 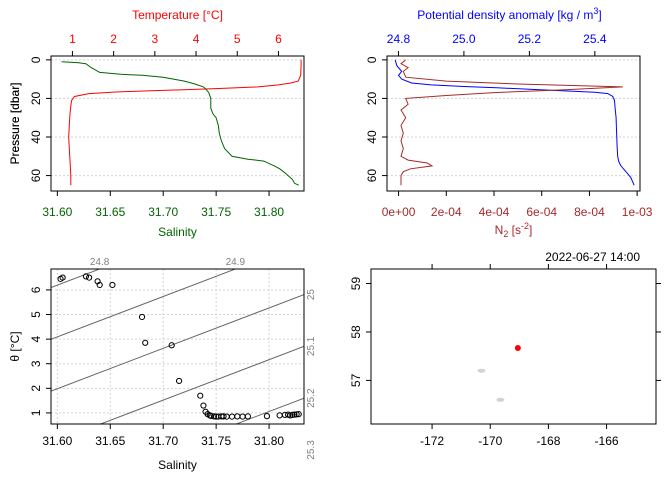 What do you see at coordinates (236, 262) in the screenshot?
I see `isopycnal-label: 24.9` at bounding box center [236, 262].